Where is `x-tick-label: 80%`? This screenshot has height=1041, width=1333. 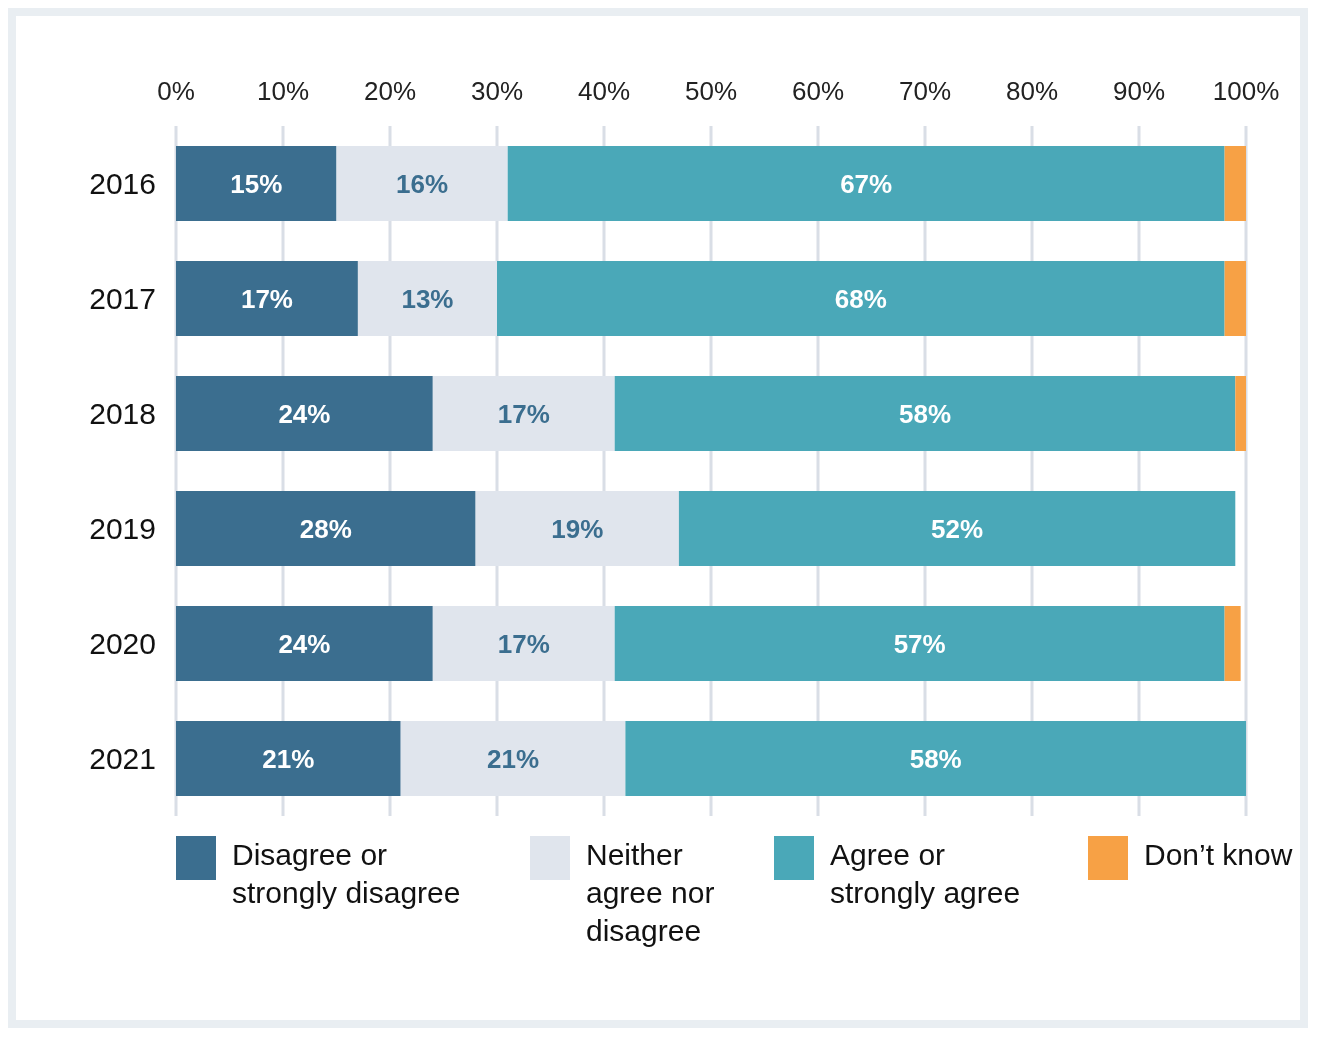 x-tick-label: 80% is located at coordinates (1032, 91).